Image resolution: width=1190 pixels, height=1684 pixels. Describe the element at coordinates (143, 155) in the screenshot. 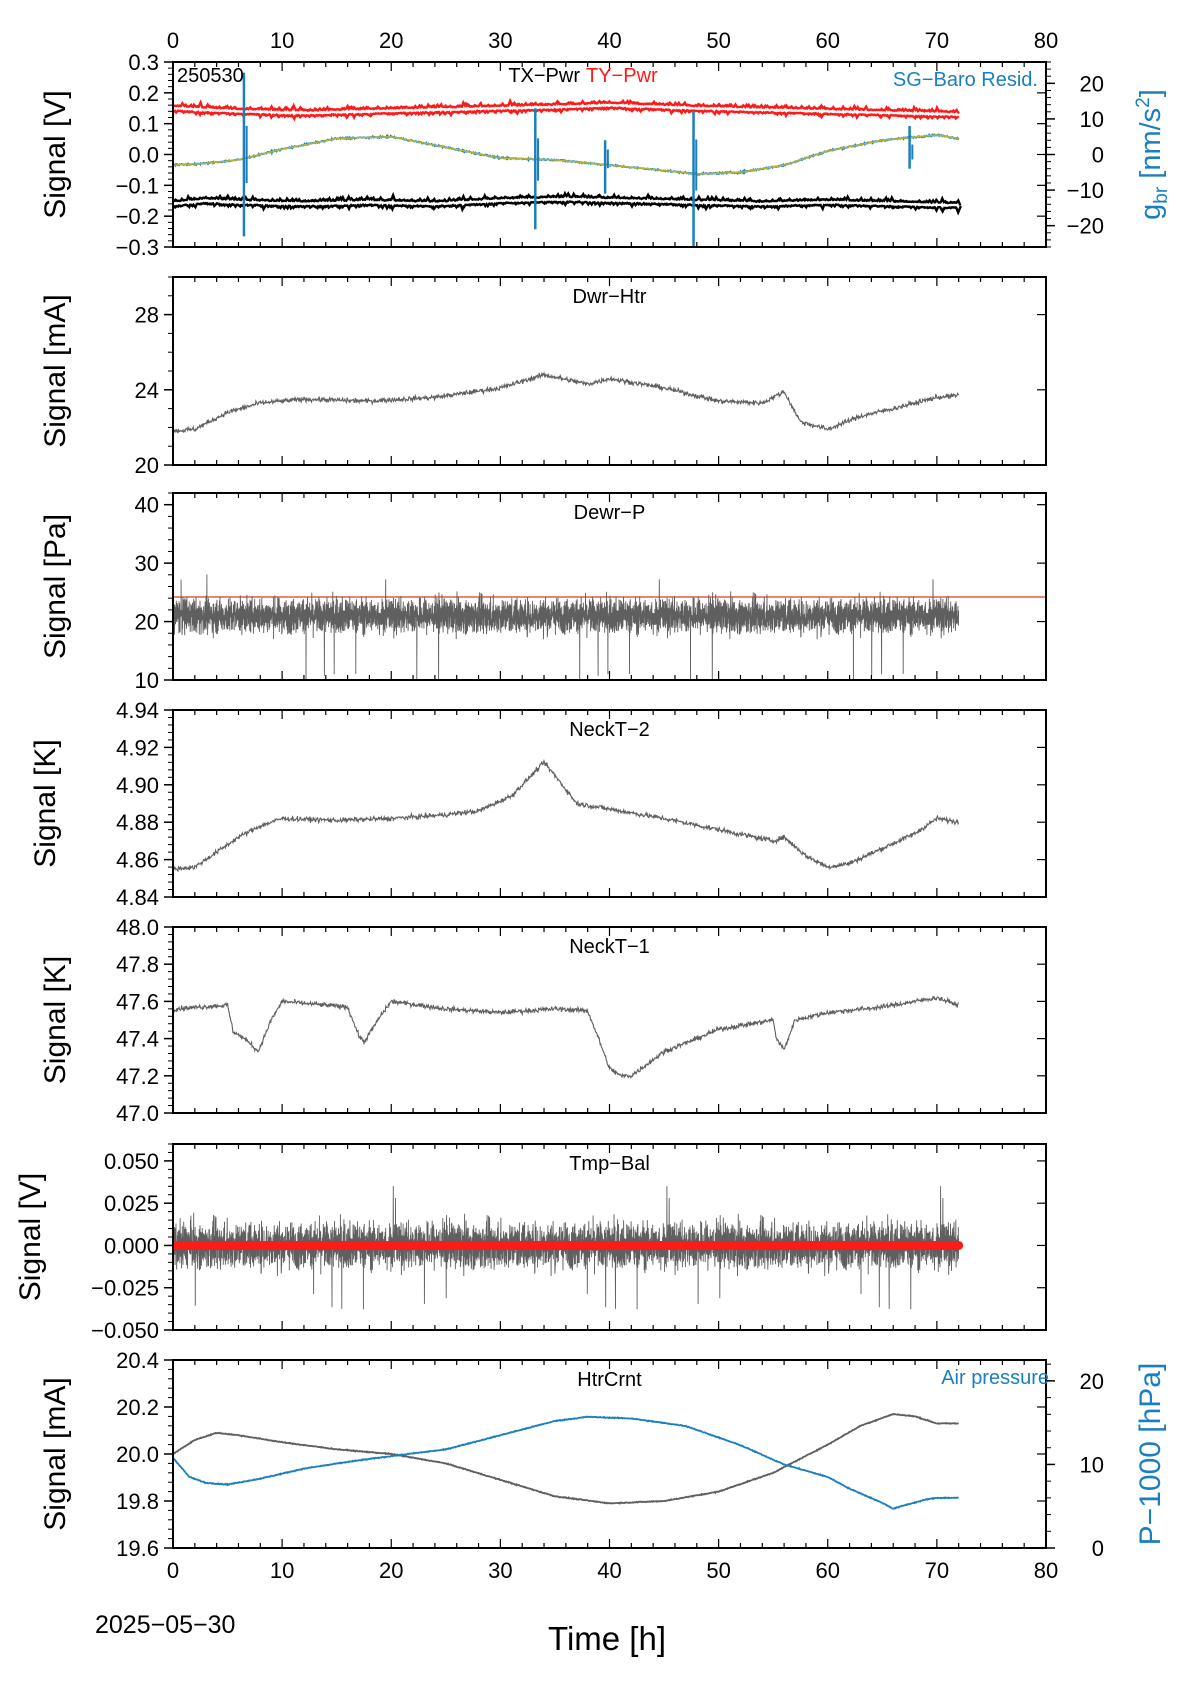

I see `y-tick-label: 0.0` at that location.